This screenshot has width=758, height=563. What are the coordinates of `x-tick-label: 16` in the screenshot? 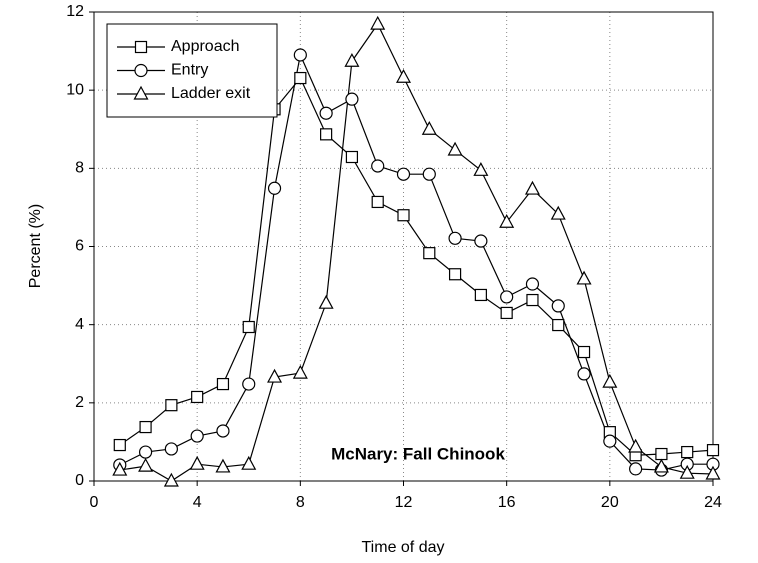 It's located at (507, 502).